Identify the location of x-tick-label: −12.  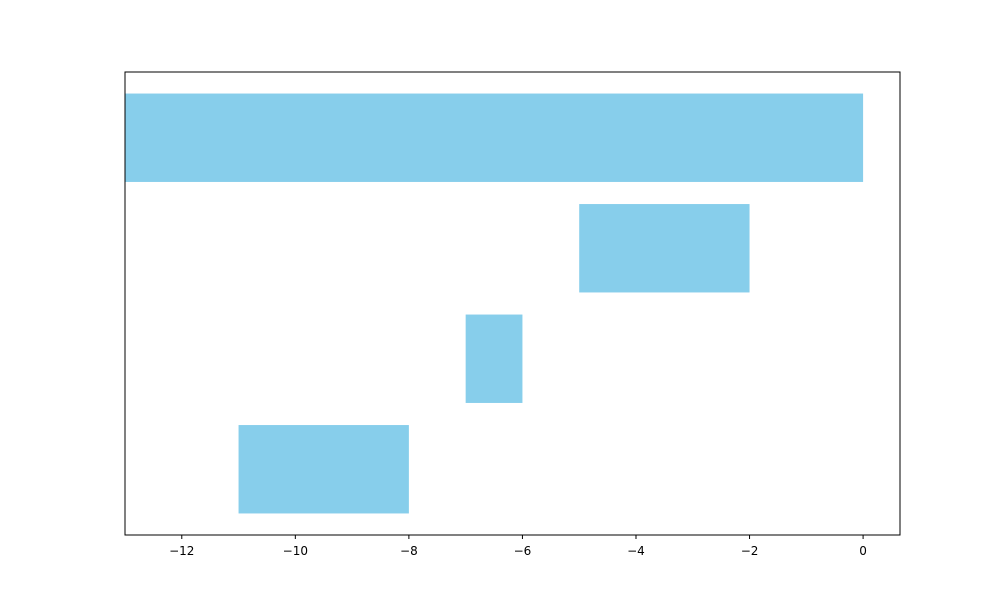
(181, 551).